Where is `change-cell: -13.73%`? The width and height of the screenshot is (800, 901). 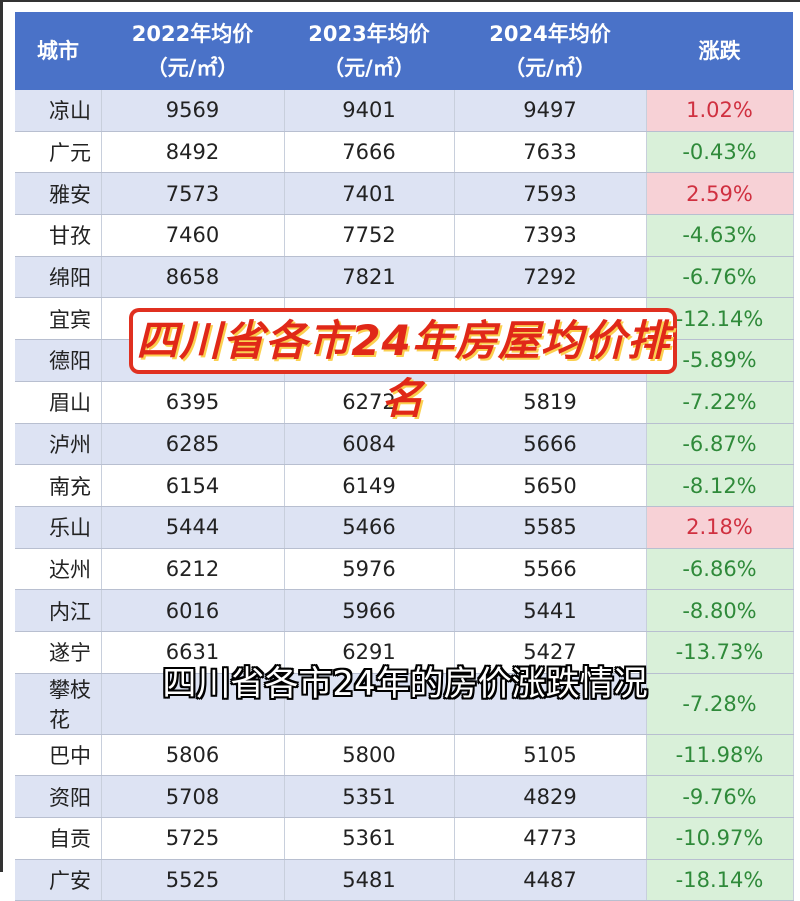
change-cell: -13.73% is located at coordinates (720, 652).